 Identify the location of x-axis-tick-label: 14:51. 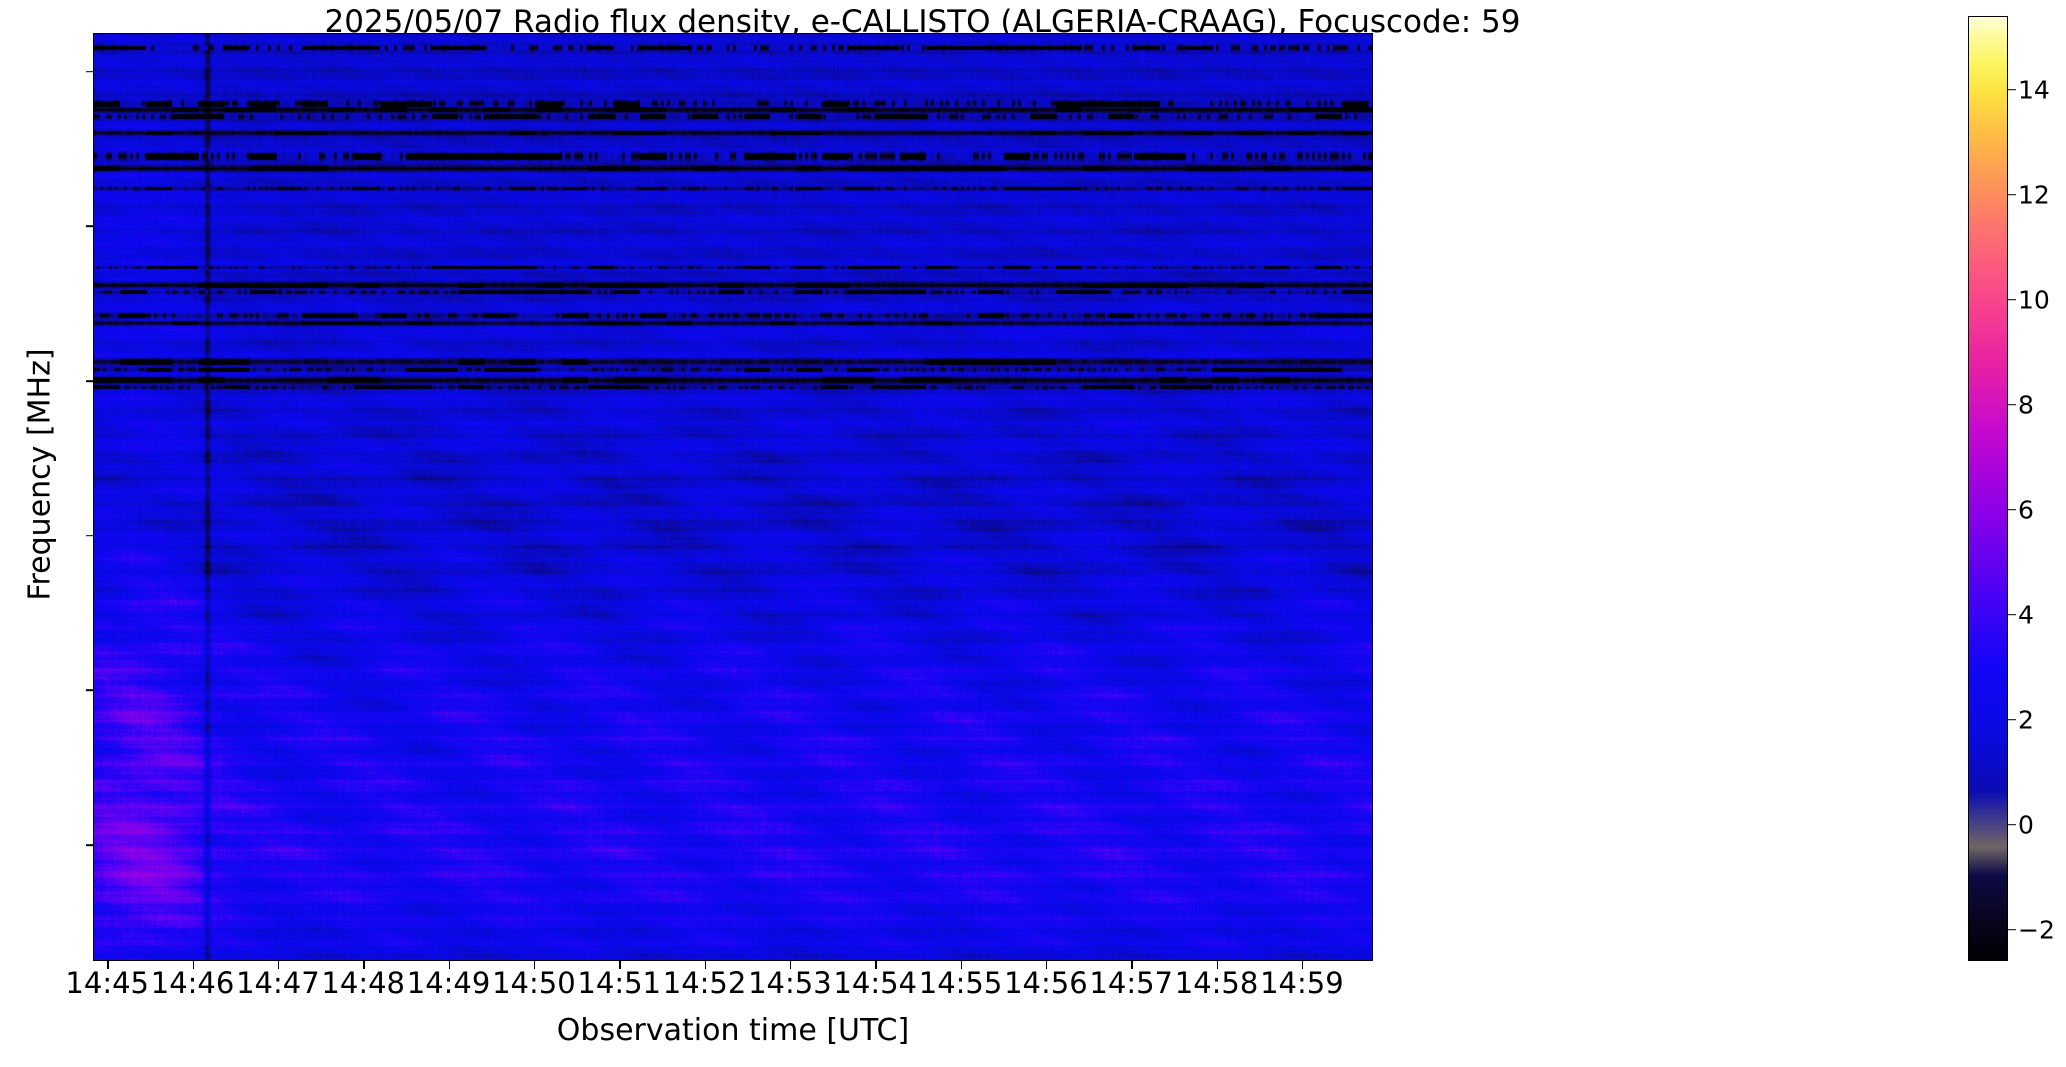
(619, 983).